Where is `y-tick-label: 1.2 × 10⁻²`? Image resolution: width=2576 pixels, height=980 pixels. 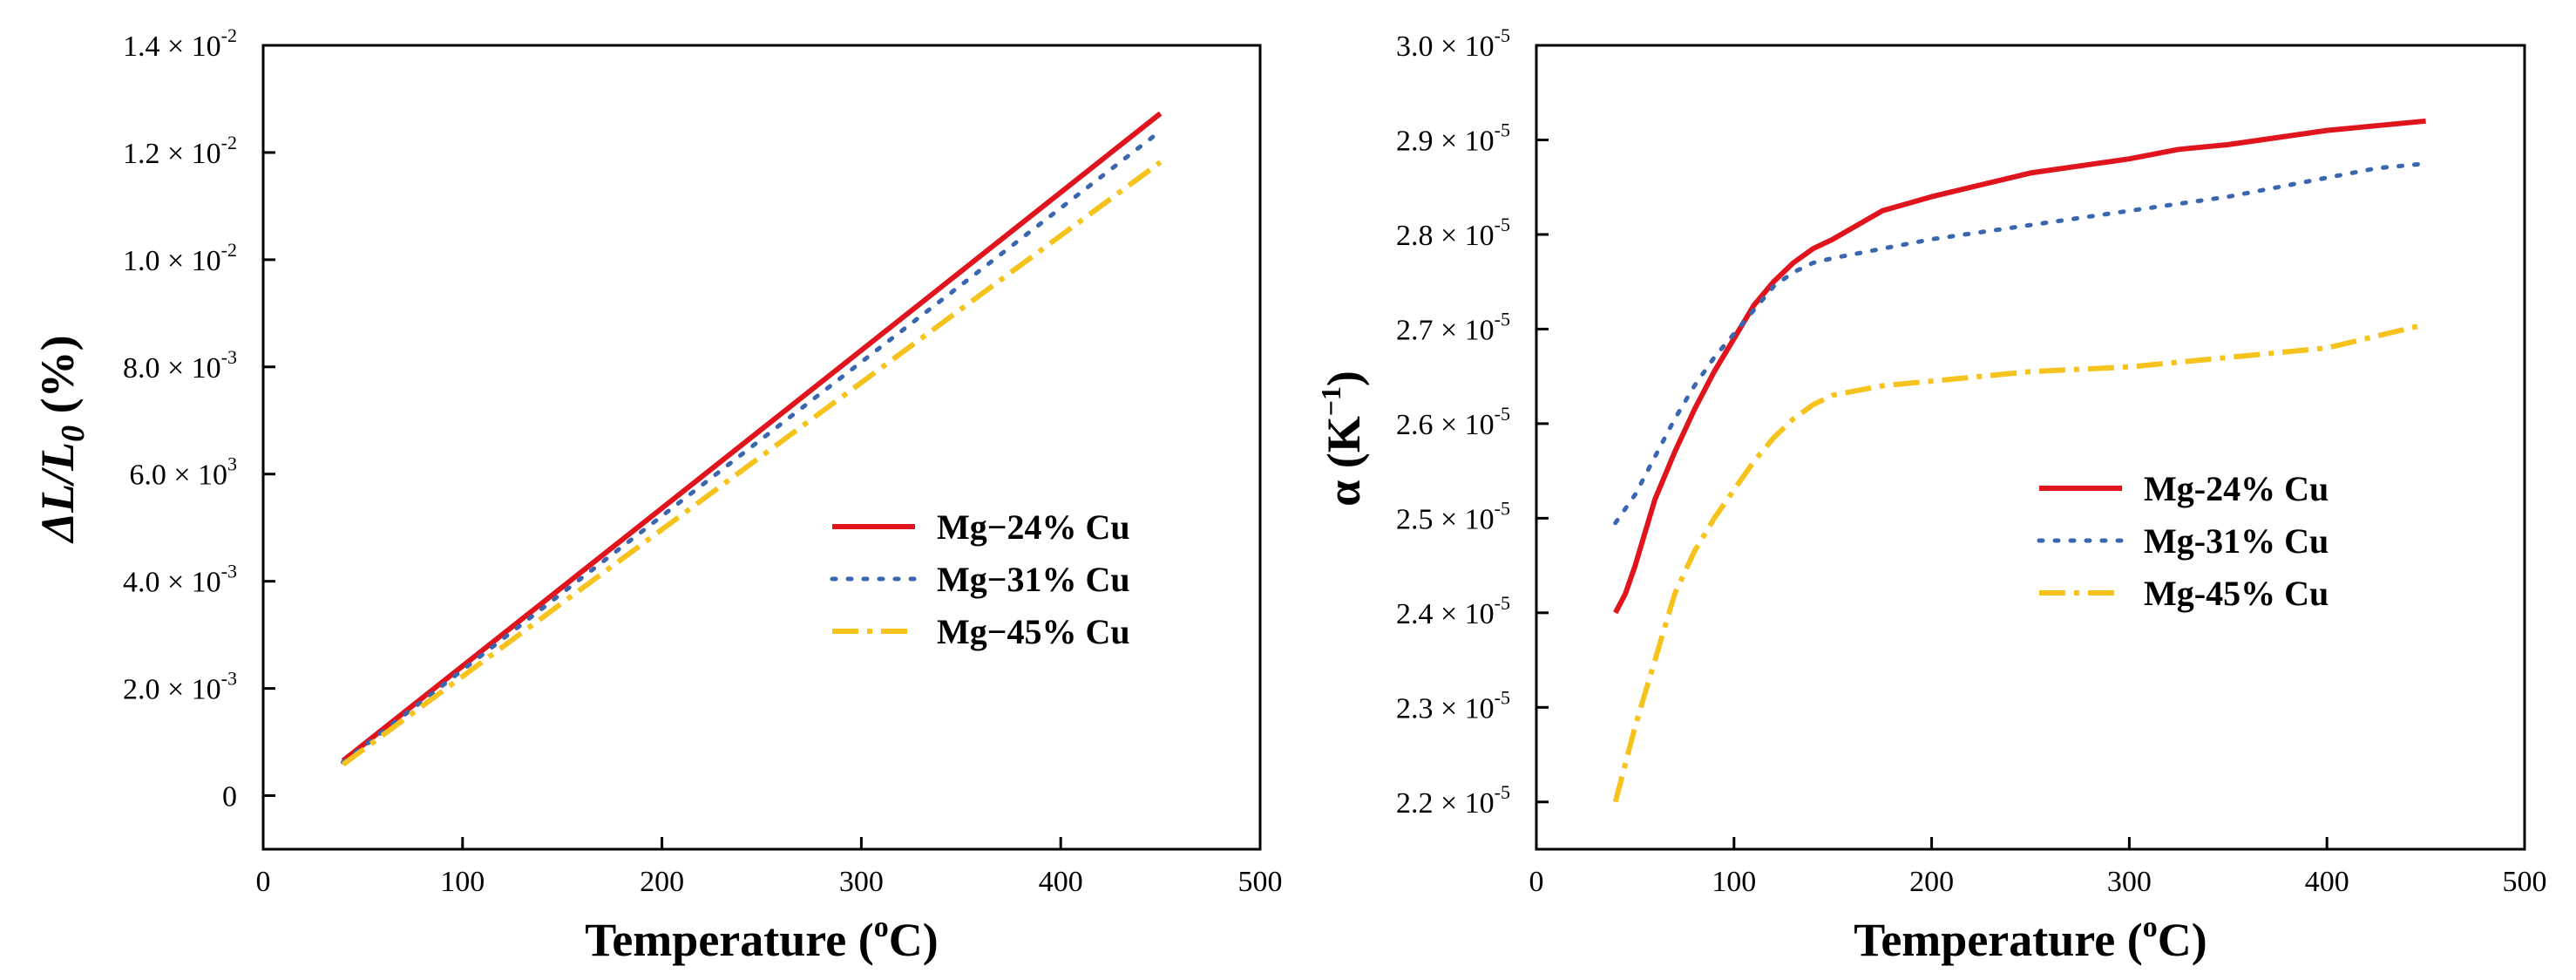
y-tick-label: 1.2 × 10⁻² is located at coordinates (180, 151).